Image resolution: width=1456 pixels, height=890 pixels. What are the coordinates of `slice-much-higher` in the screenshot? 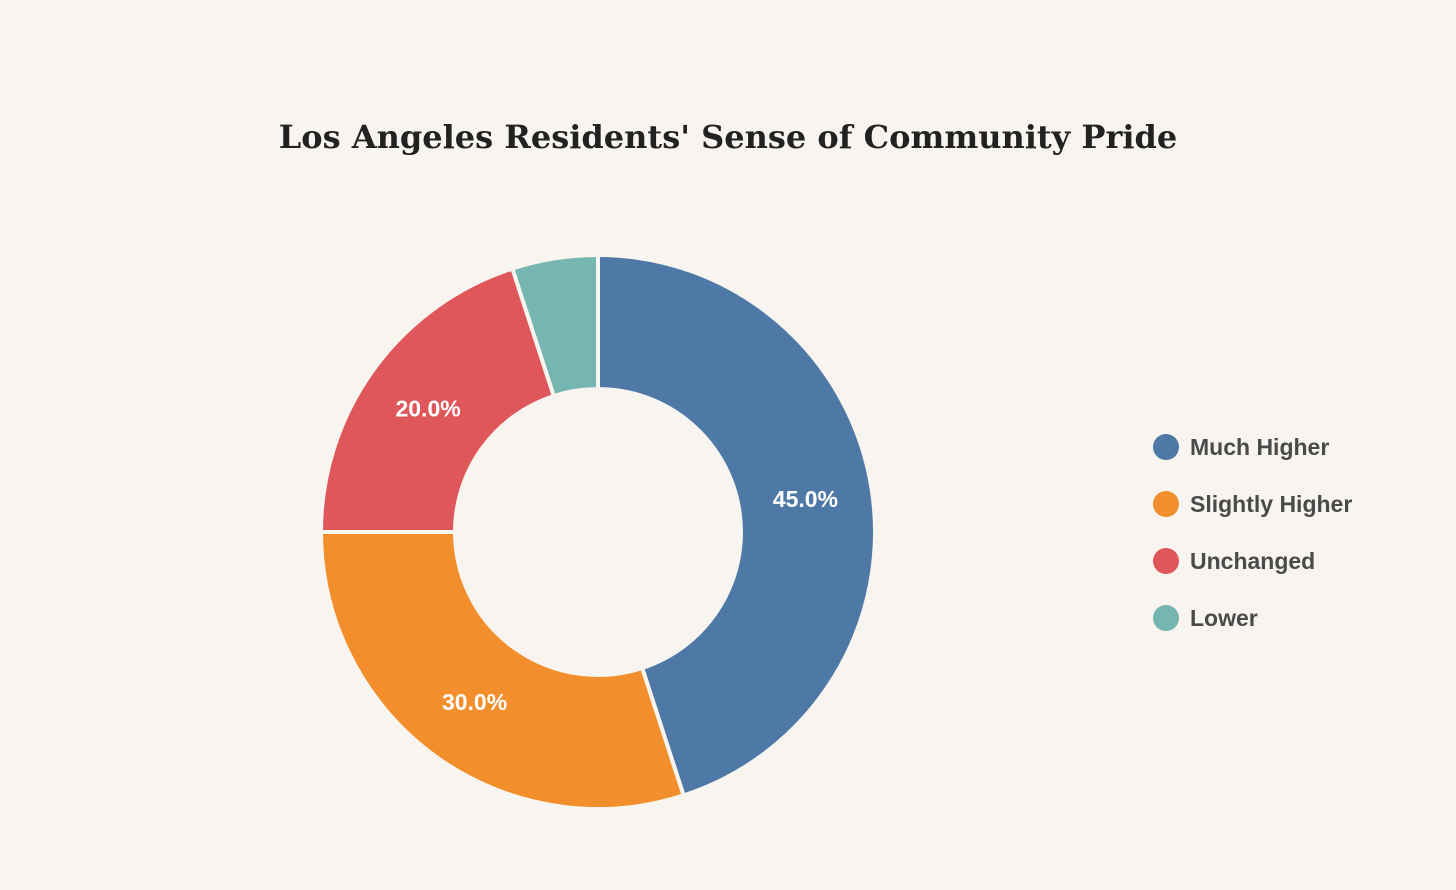 It's located at (736, 525).